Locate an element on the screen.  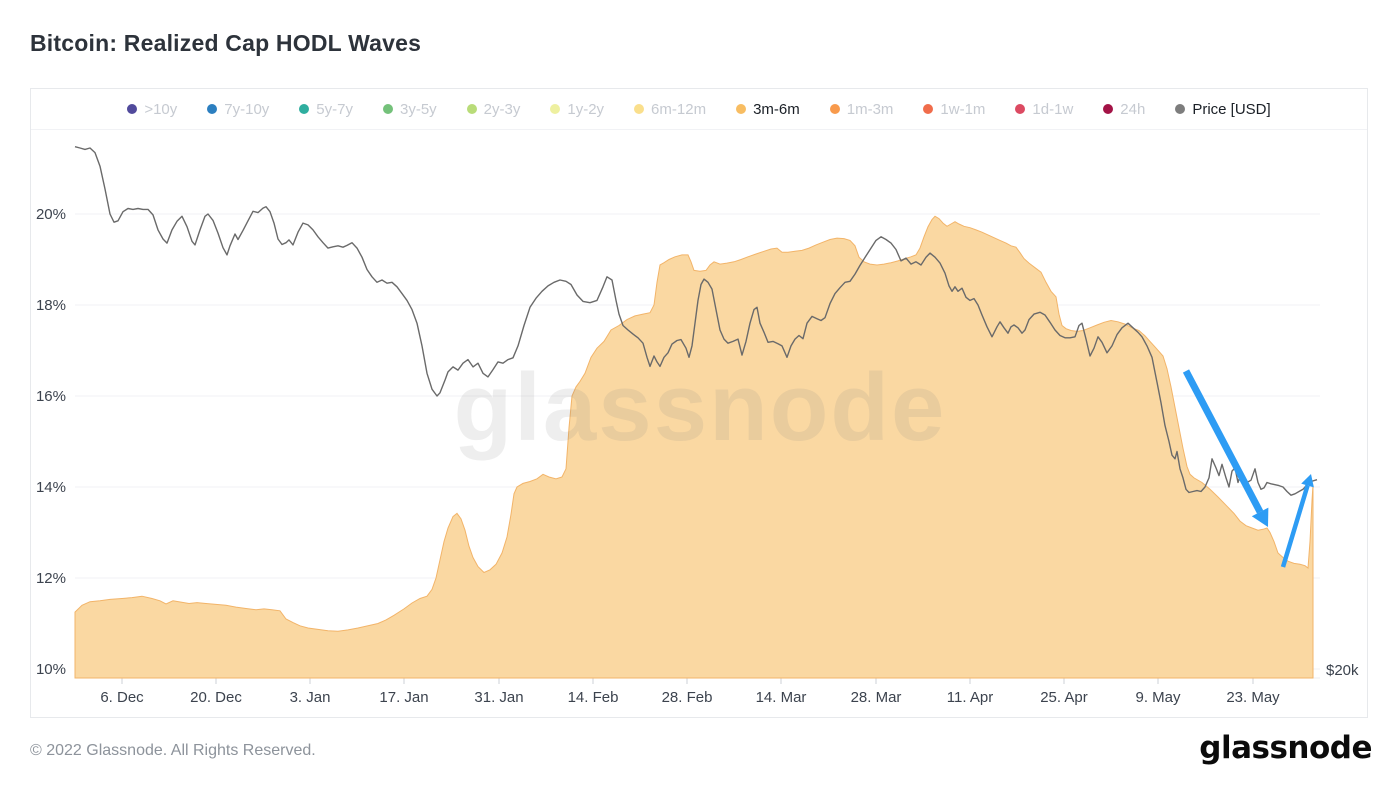
legend-item-6m-12m: 6m-12m is located at coordinates (670, 109).